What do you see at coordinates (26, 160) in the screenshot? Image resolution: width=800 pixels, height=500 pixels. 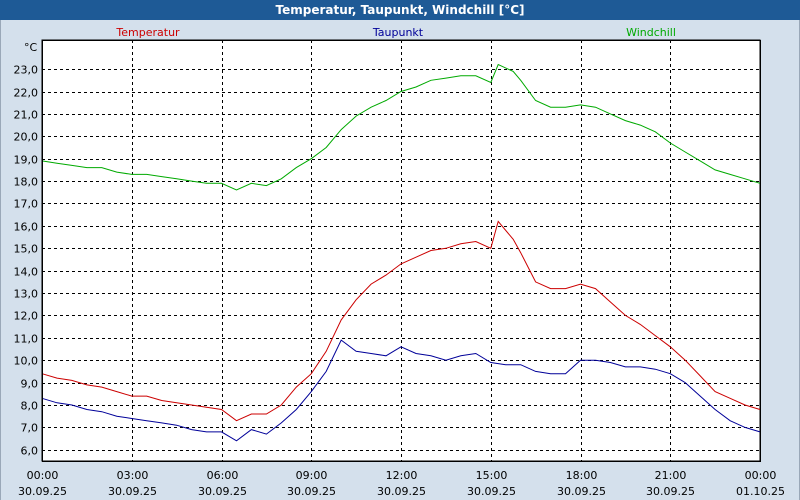 I see `y-tick-label: 19,0` at bounding box center [26, 160].